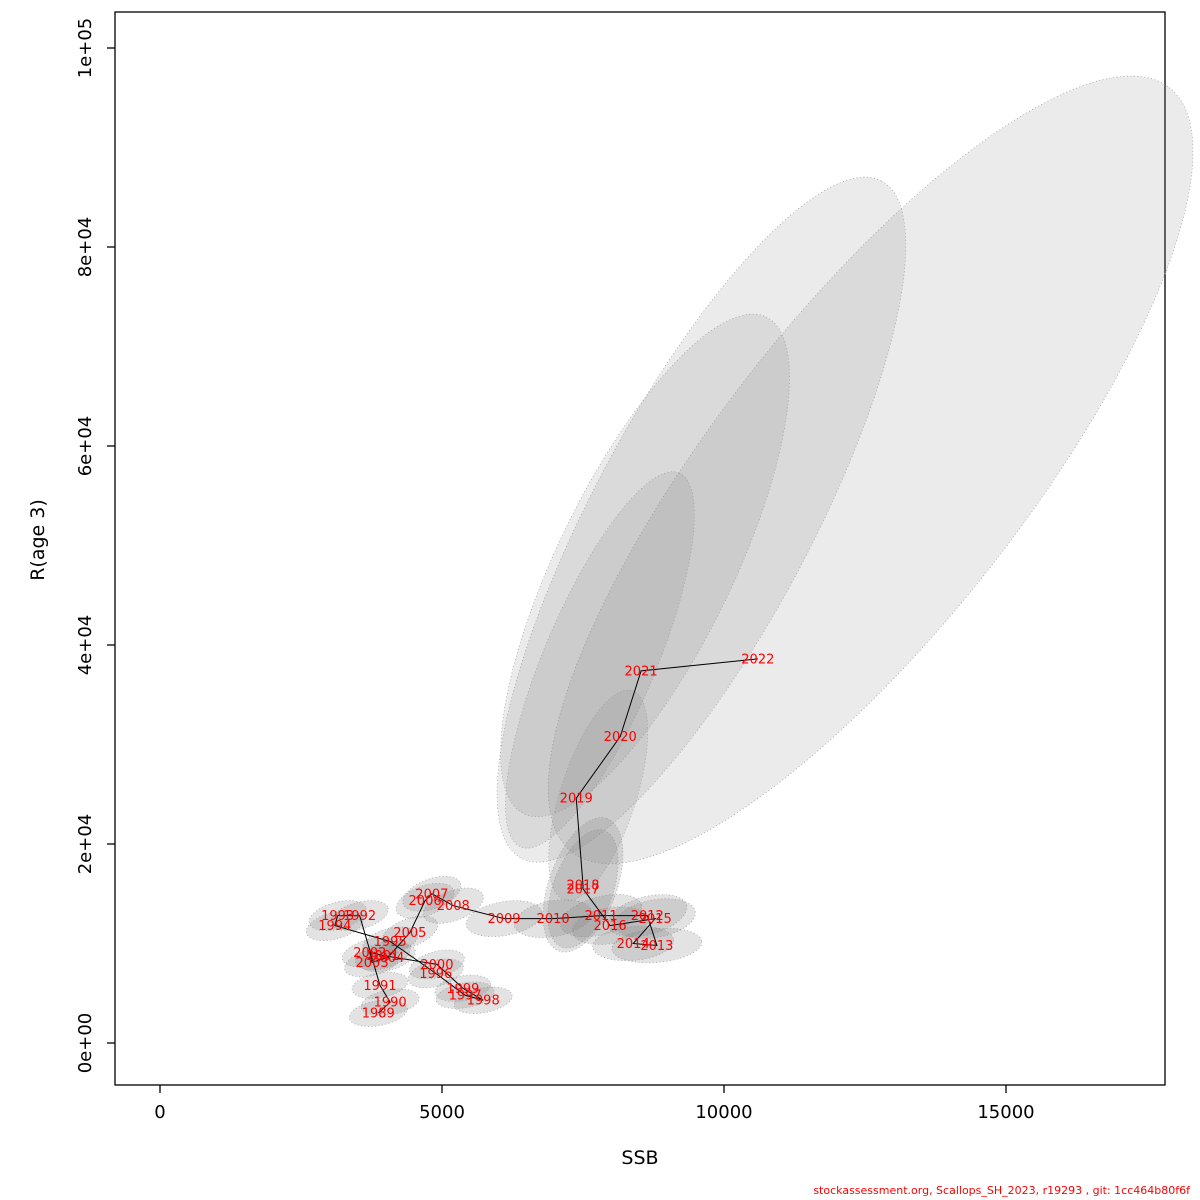 The image size is (1200, 1200). Describe the element at coordinates (38, 540) in the screenshot. I see `y-axis-title: R(age 3)` at that location.